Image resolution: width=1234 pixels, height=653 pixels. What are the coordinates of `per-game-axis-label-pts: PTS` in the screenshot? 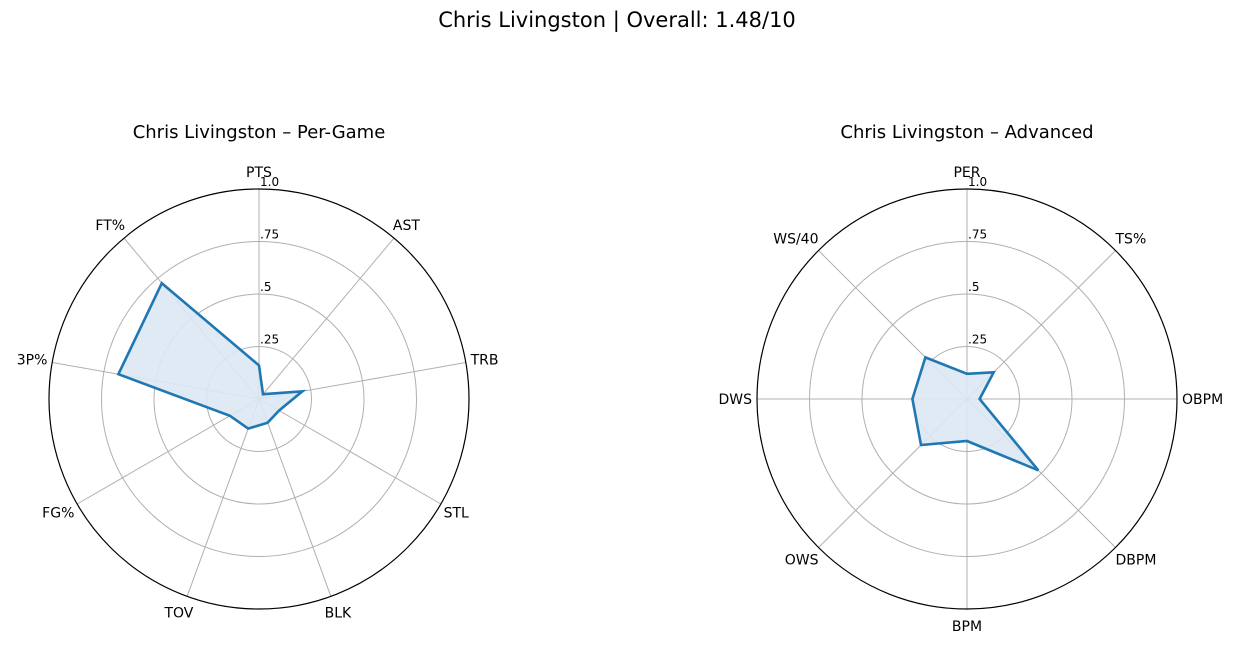 It's located at (259, 173).